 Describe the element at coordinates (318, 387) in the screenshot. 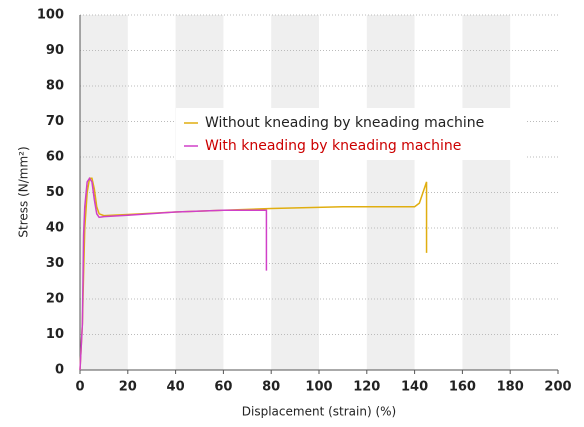

I see `x-tick-label: 100` at that location.